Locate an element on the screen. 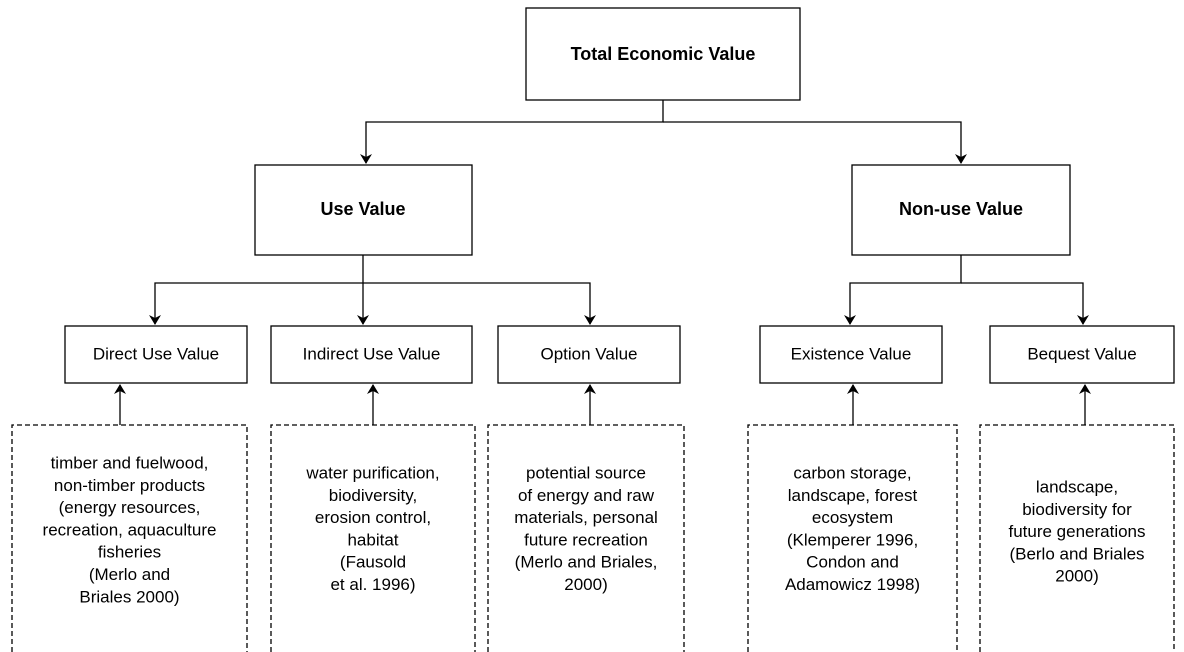  example-text: future recreation is located at coordinates (586, 539).